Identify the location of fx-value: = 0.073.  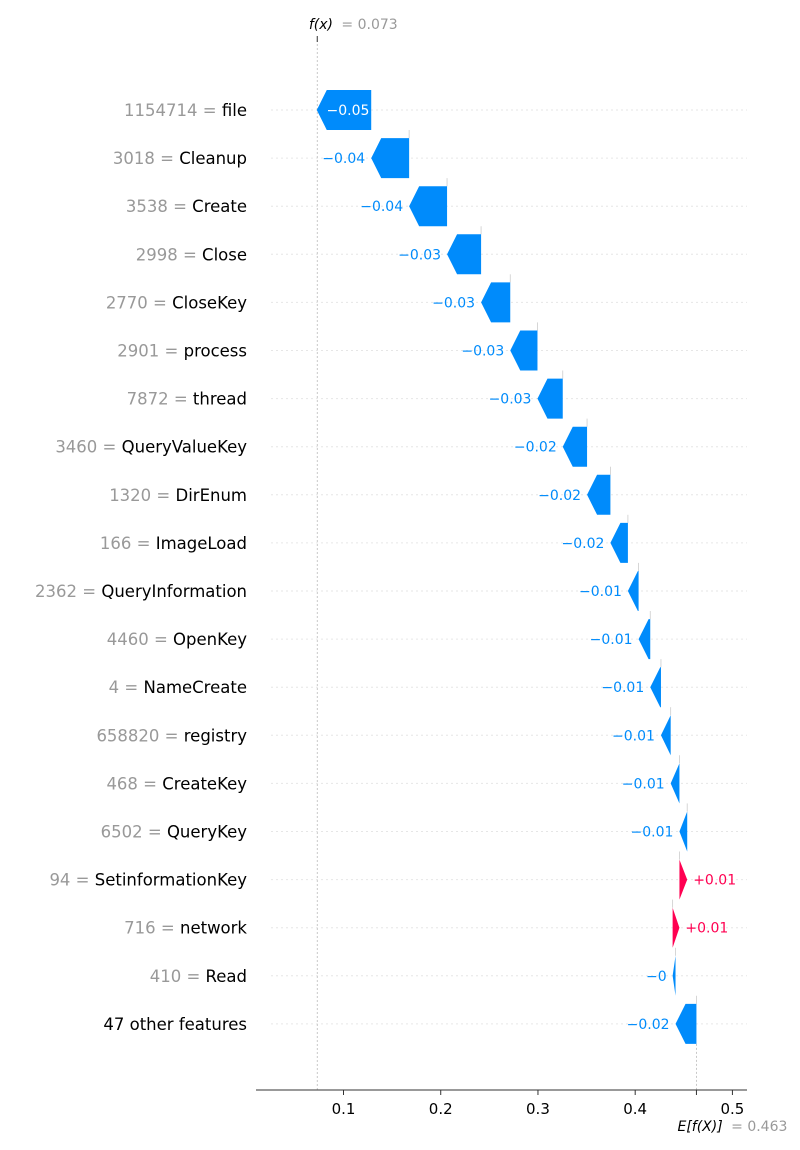
(369, 25).